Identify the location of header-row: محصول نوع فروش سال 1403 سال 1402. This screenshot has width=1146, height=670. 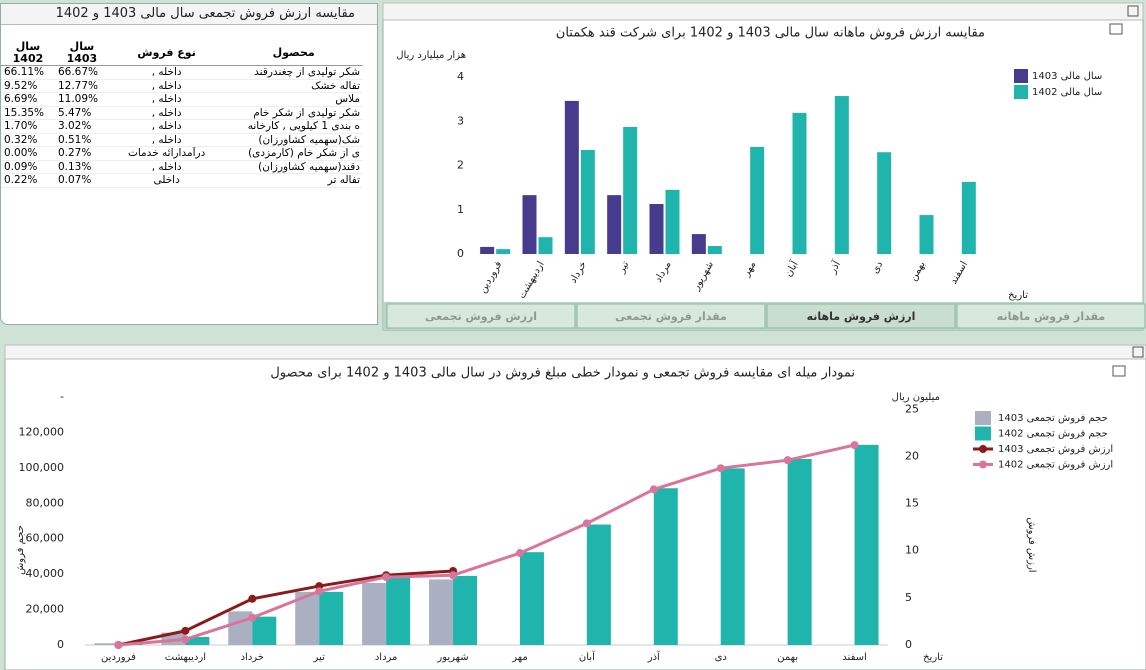
(182, 53).